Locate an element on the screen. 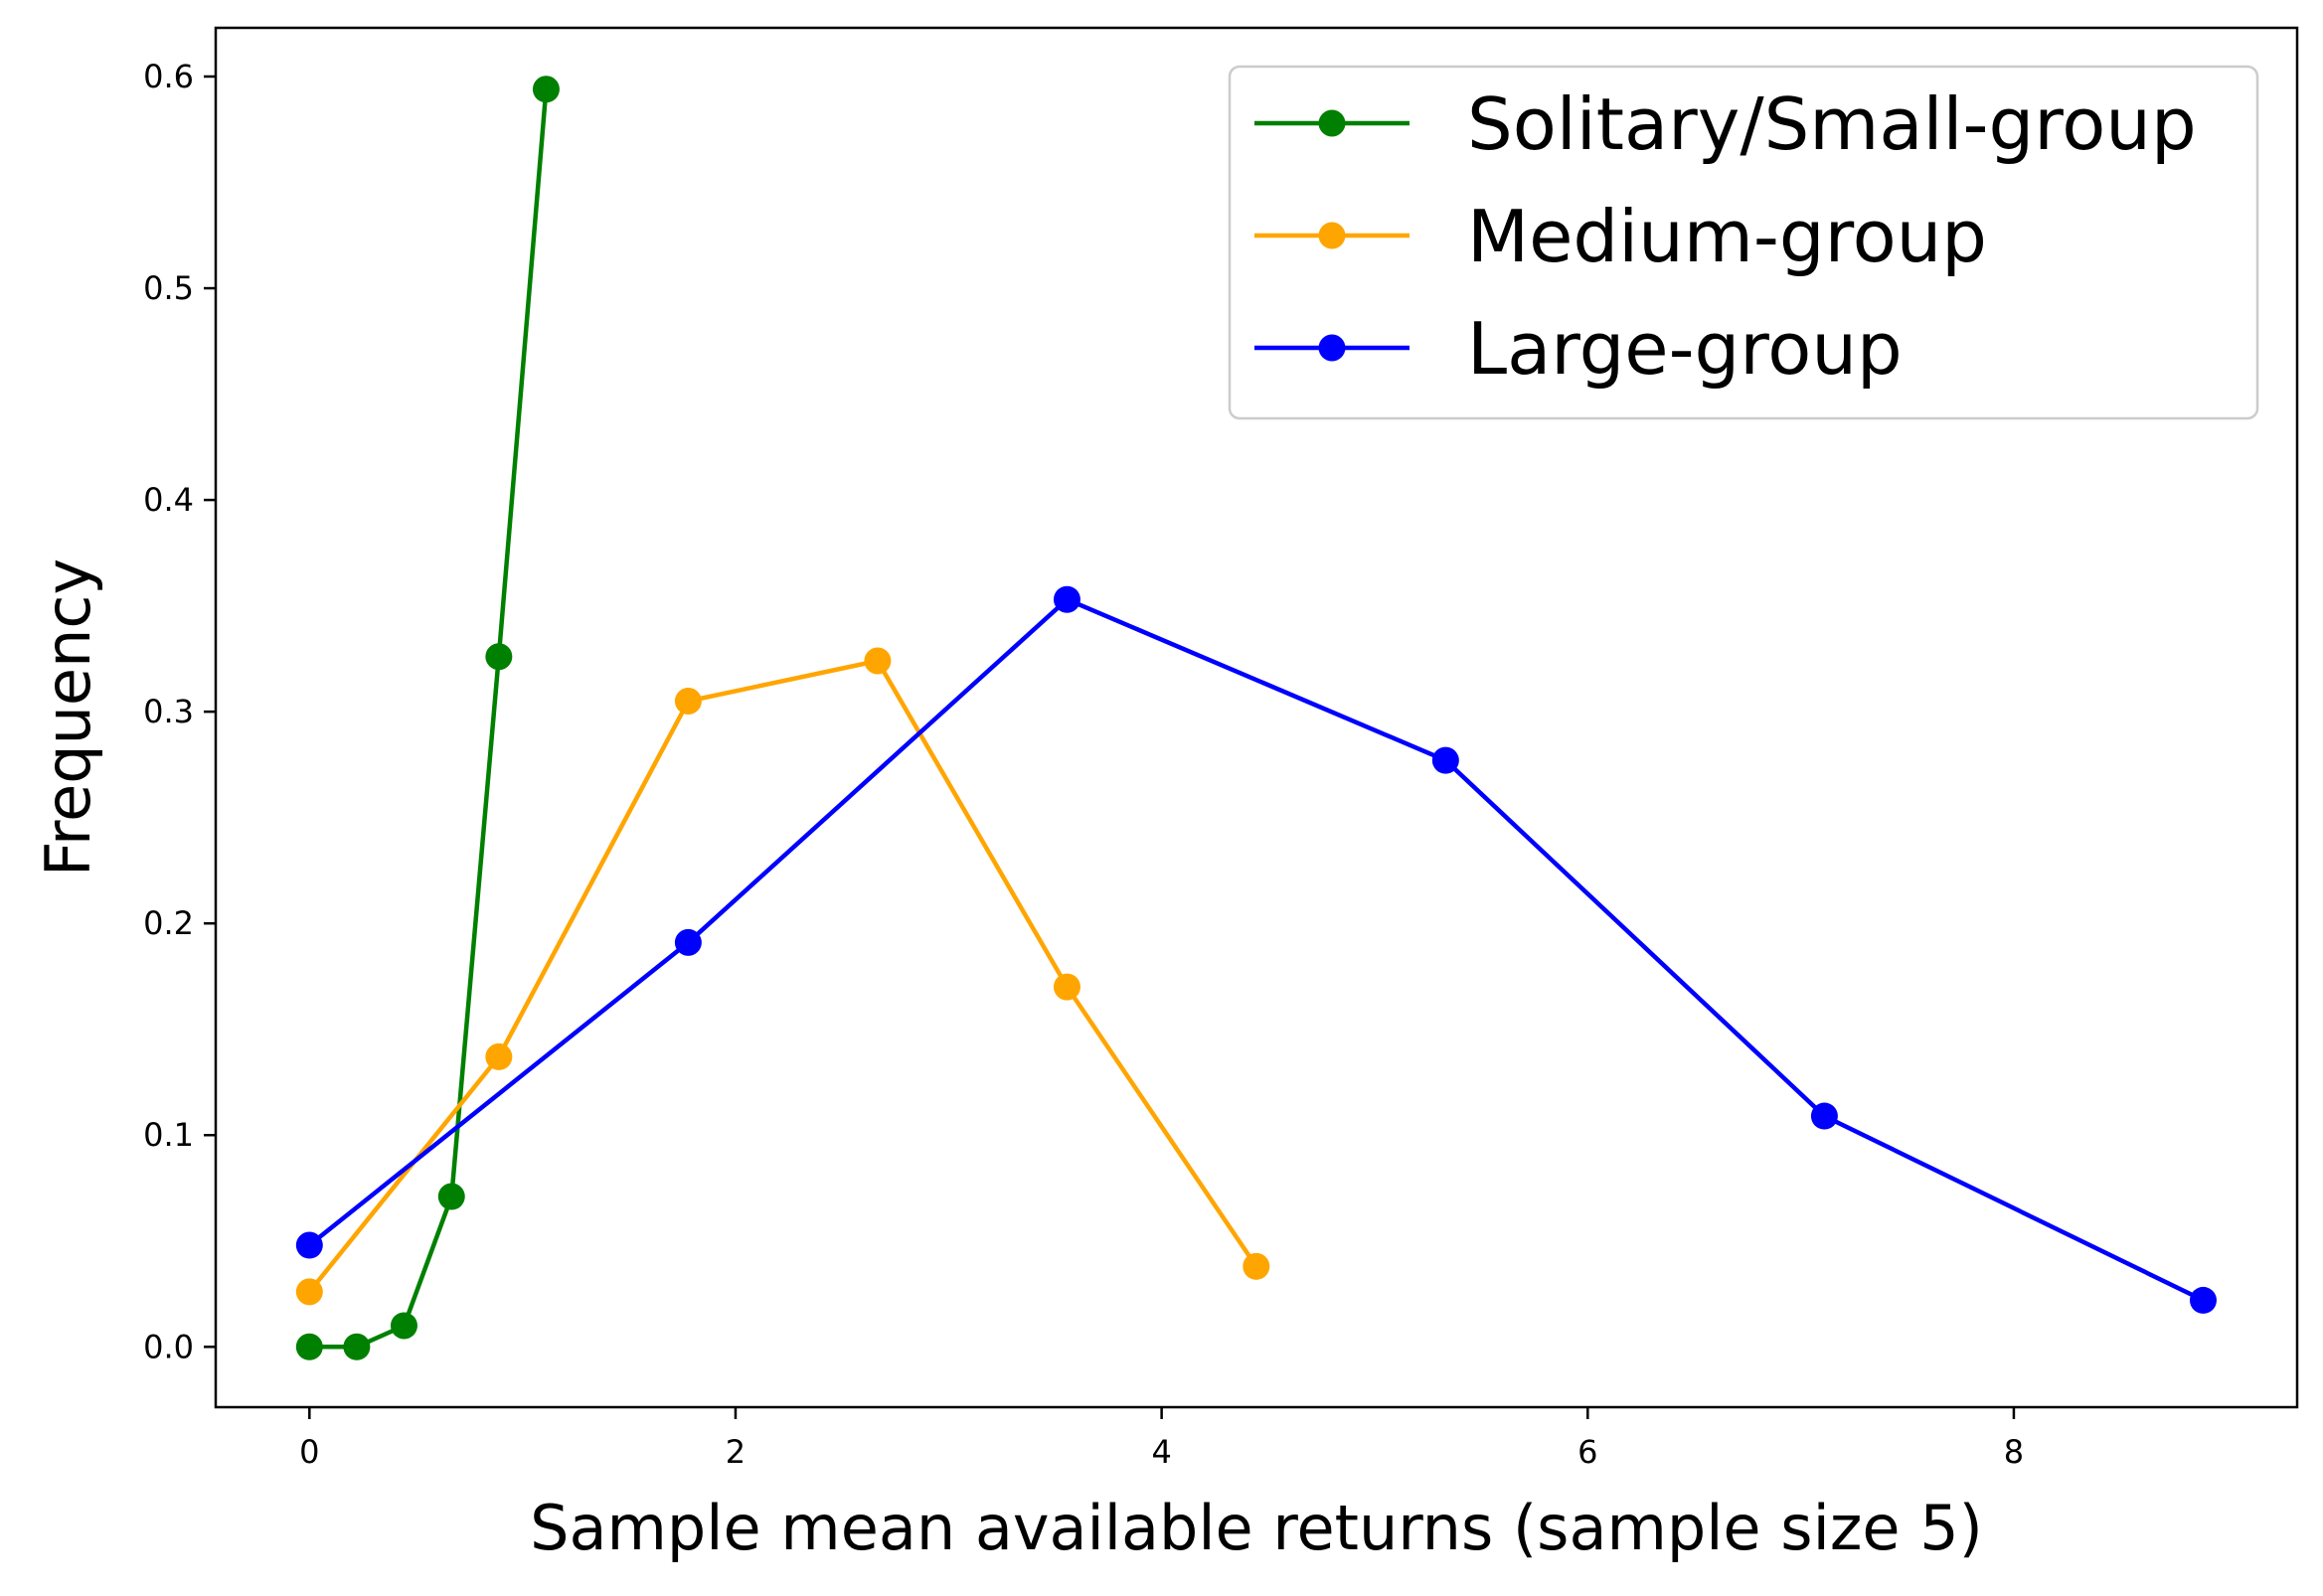 This screenshot has width=2323, height=1596. y-tick-label: 0.6 is located at coordinates (168, 76).